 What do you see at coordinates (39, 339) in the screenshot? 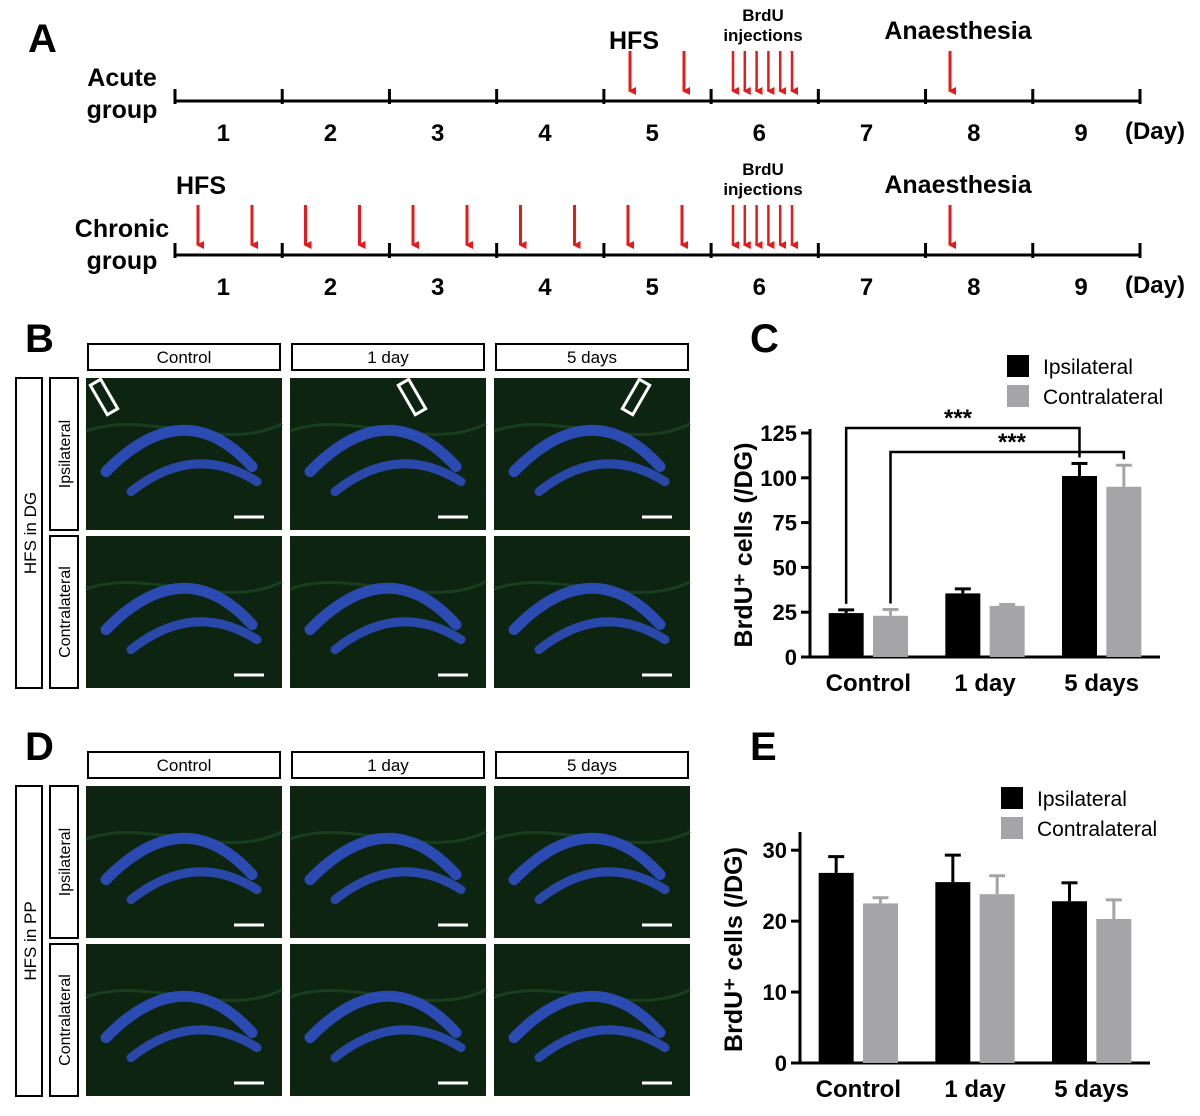
I see `panel-label-b: B` at bounding box center [39, 339].